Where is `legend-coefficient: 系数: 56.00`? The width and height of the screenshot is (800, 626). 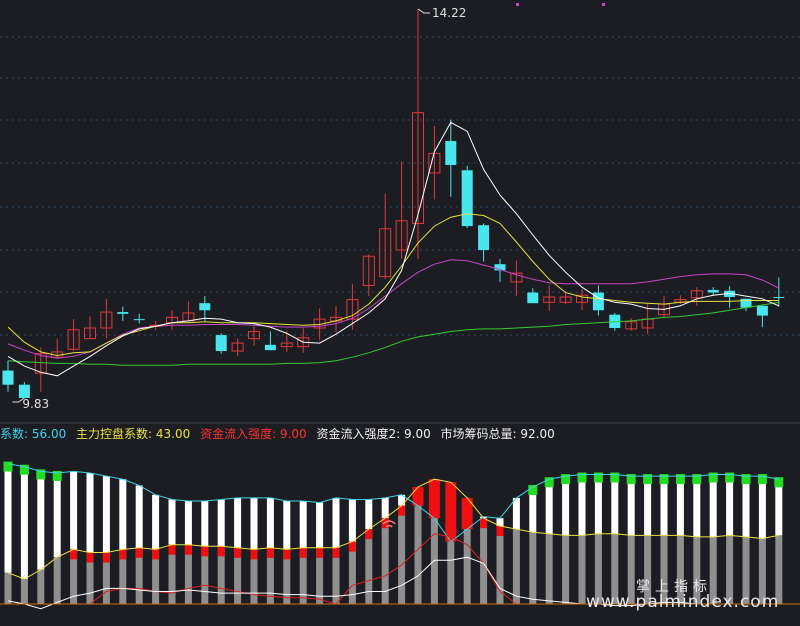 legend-coefficient: 系数: 56.00 is located at coordinates (33, 434).